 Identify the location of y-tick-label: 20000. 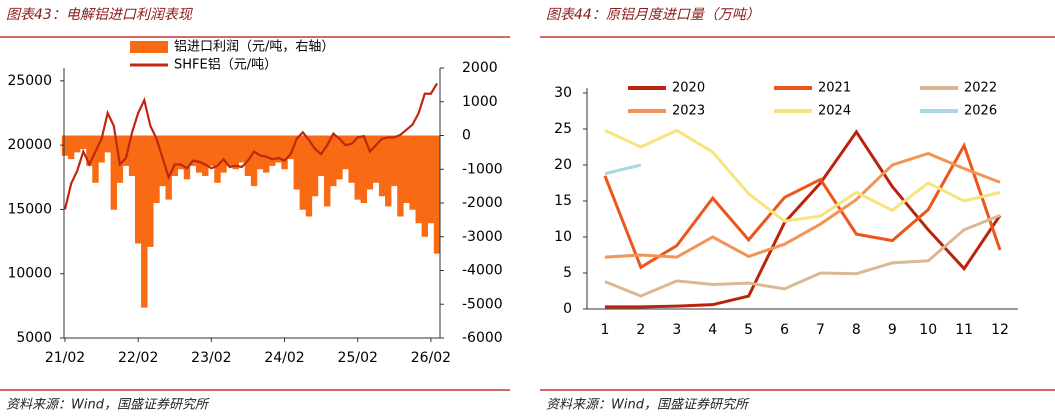
(29, 145).